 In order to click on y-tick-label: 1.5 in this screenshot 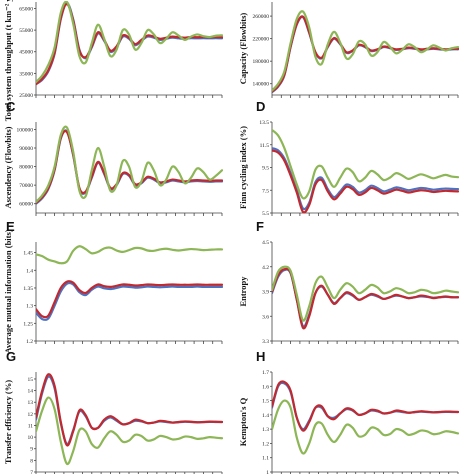, I will do `click(265, 402)`.